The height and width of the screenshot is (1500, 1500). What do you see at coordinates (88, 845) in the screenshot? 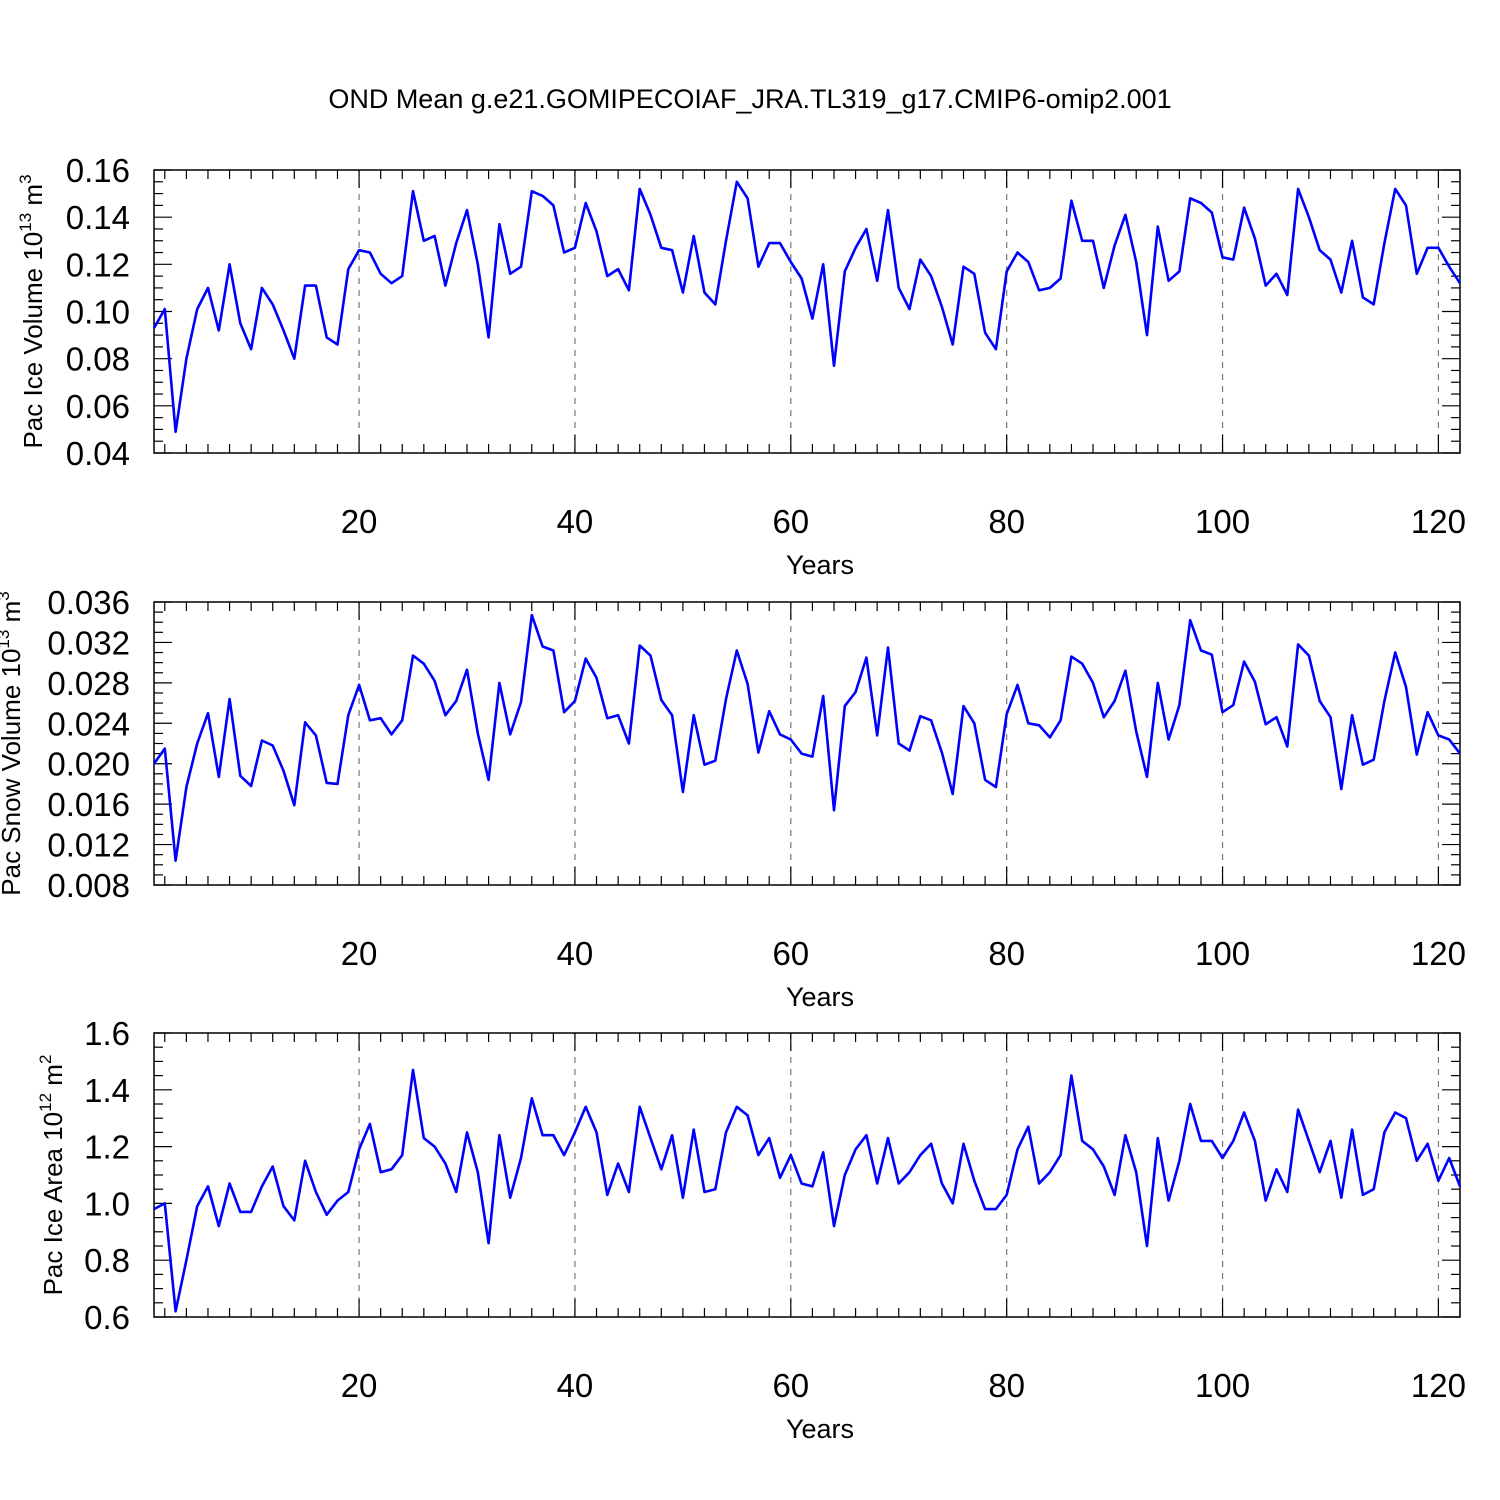
I see `y-tick-label: 0.012` at bounding box center [88, 845].